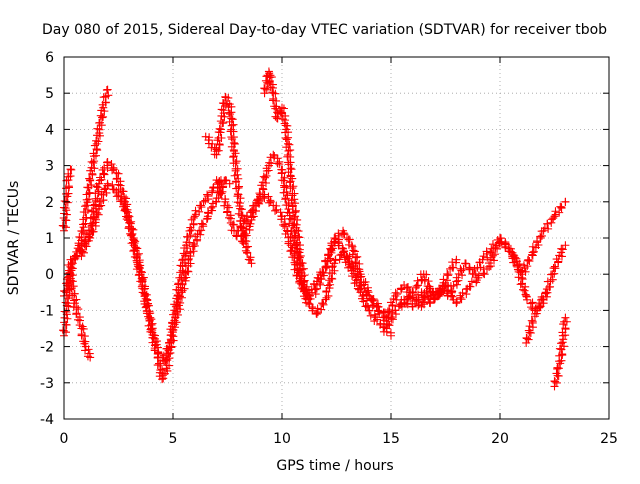 This screenshot has width=640, height=484. What do you see at coordinates (64, 439) in the screenshot?
I see `x-tick-label: 0` at bounding box center [64, 439].